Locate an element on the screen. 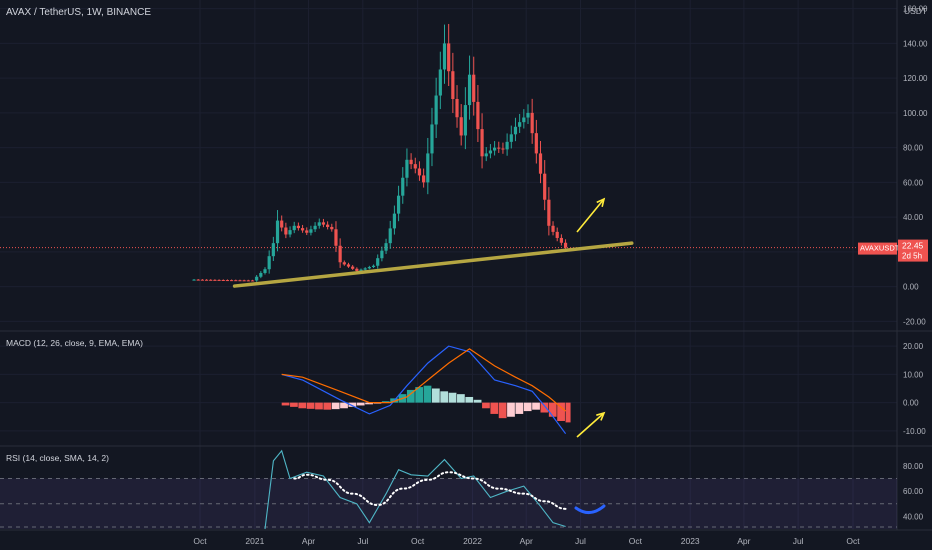  macd-tick-label: -10.00 is located at coordinates (914, 431).